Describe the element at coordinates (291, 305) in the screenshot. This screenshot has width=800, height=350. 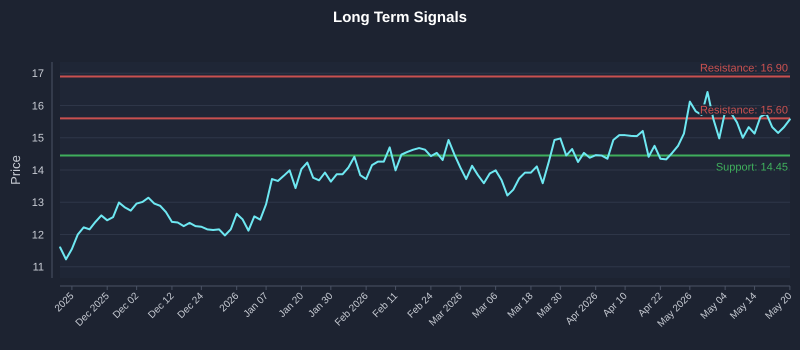
I see `x-tick-label: Jan 20` at that location.